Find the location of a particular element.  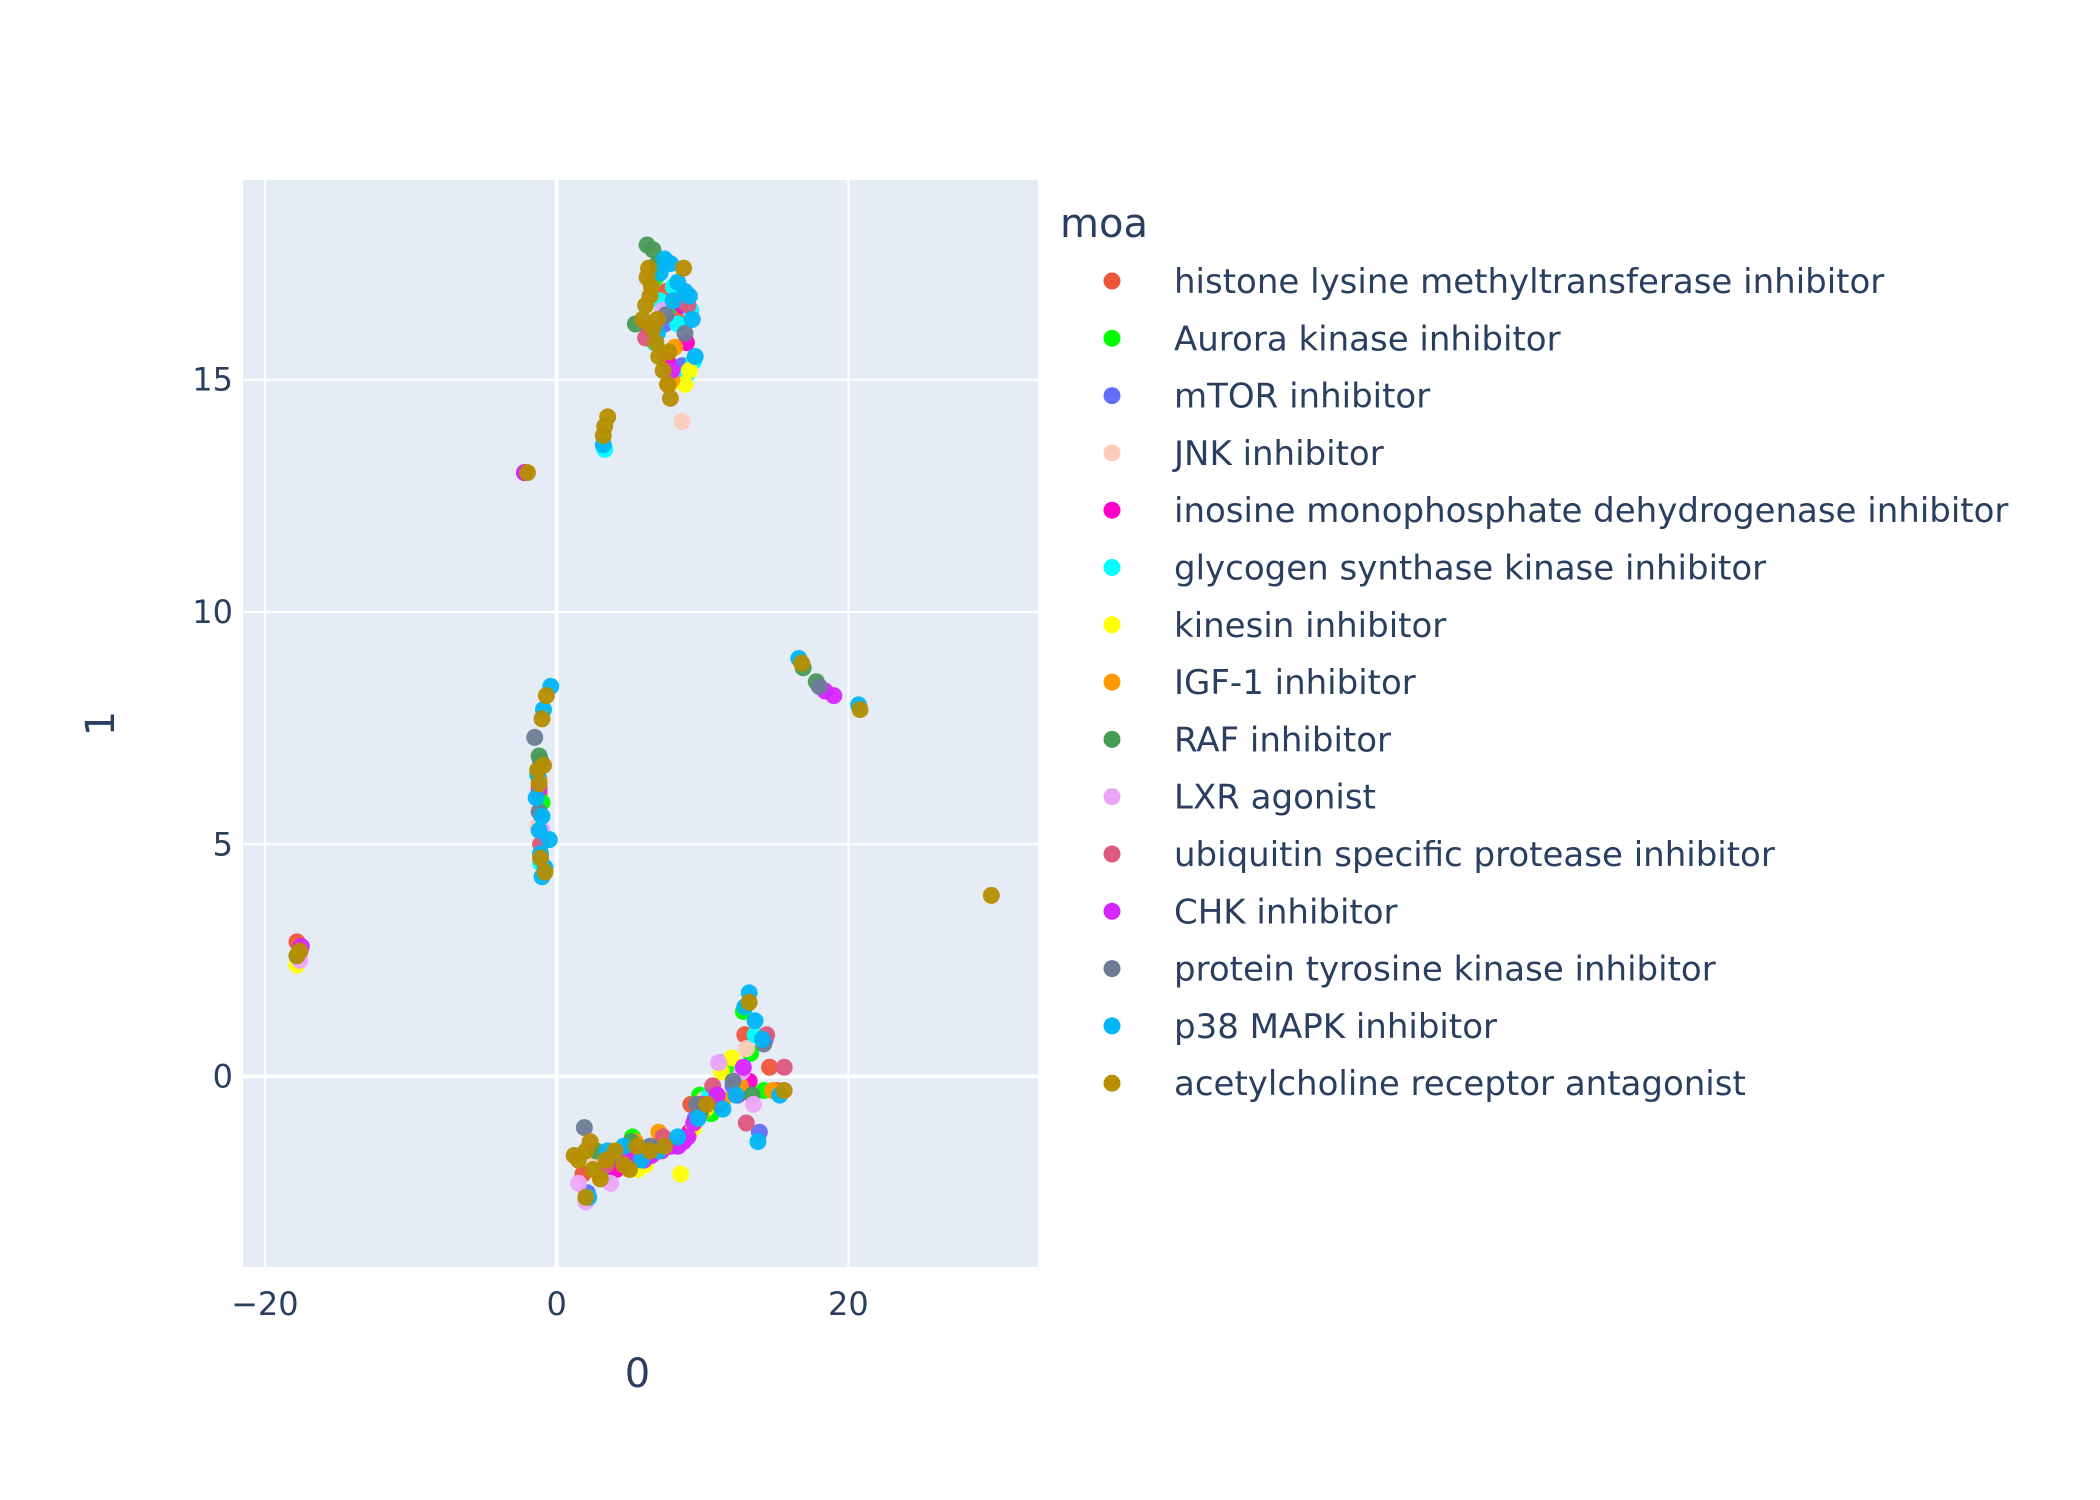

legend-item-label: RAF inhibitor is located at coordinates (1282, 740).